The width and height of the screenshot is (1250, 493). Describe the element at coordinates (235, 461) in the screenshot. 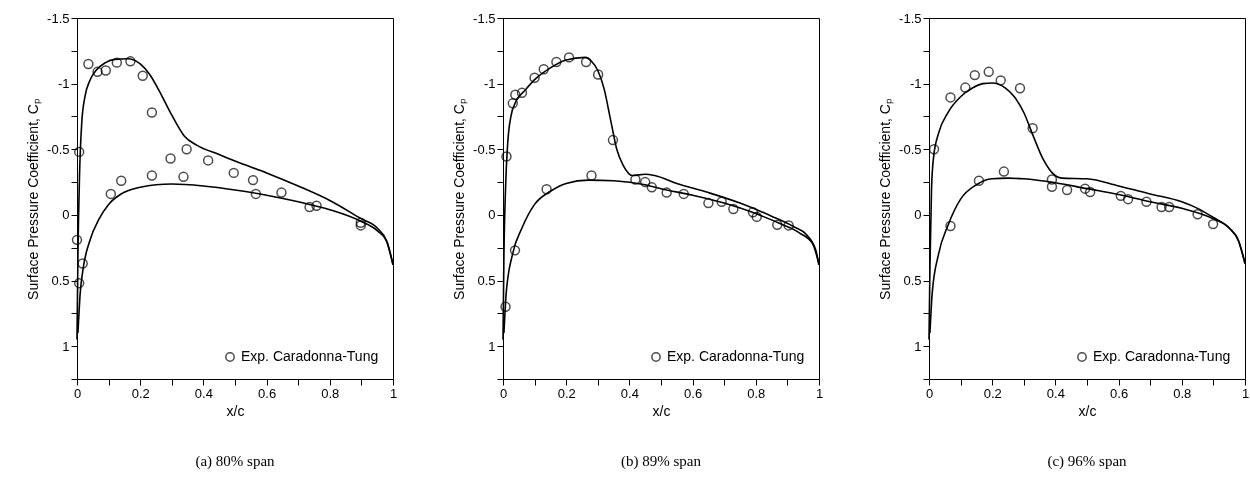

I see `text: (a) 80% span` at that location.